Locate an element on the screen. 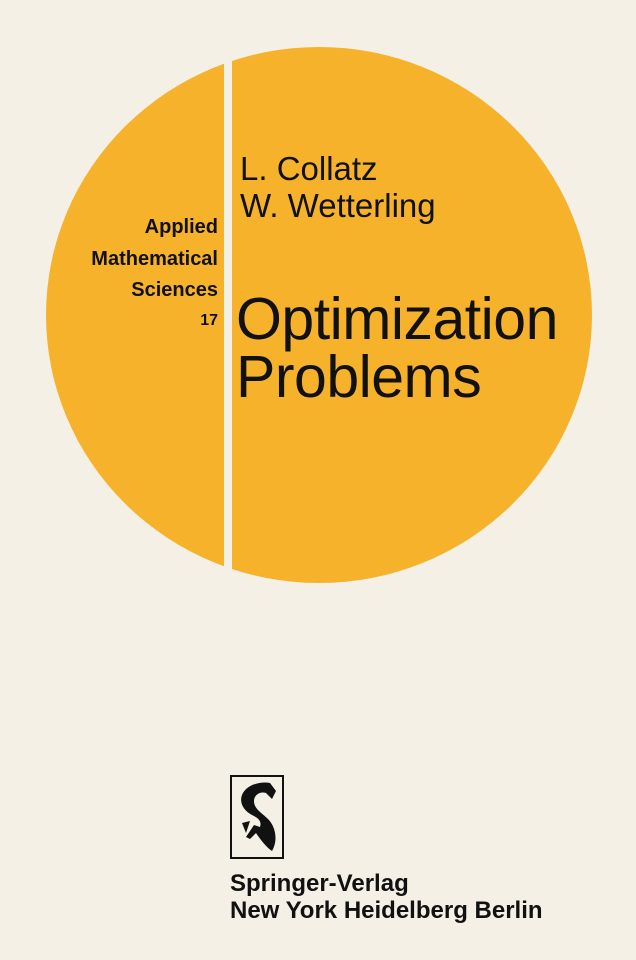 This screenshot has height=960, width=636. series-line-1: Applied is located at coordinates (181, 227).